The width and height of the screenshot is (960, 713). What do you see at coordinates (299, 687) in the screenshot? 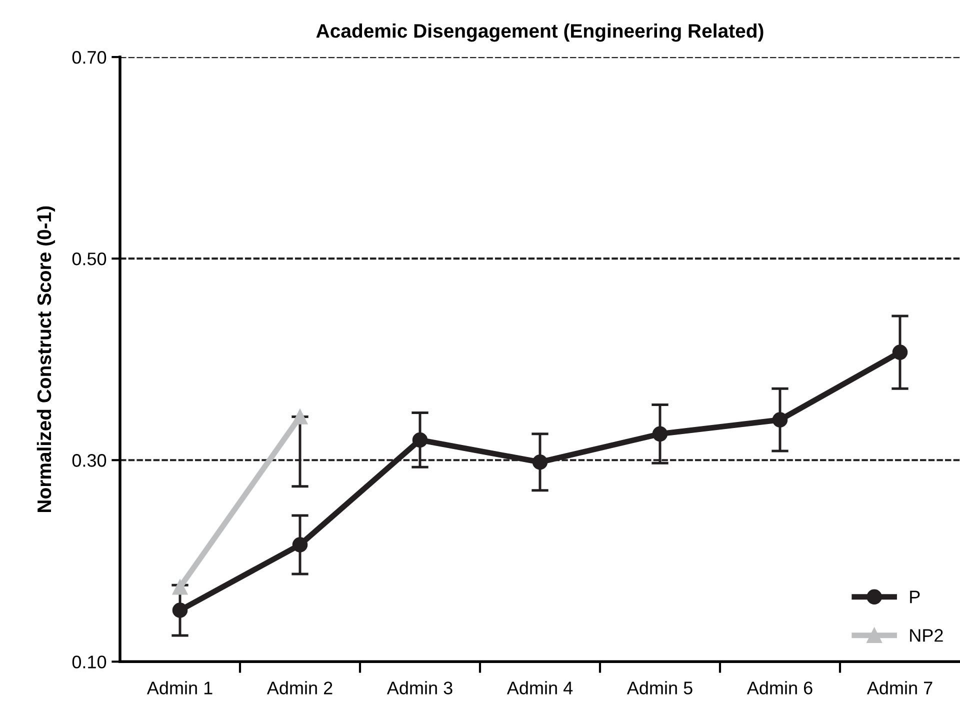
I see `x-tick-label: Admin 2` at bounding box center [299, 687].